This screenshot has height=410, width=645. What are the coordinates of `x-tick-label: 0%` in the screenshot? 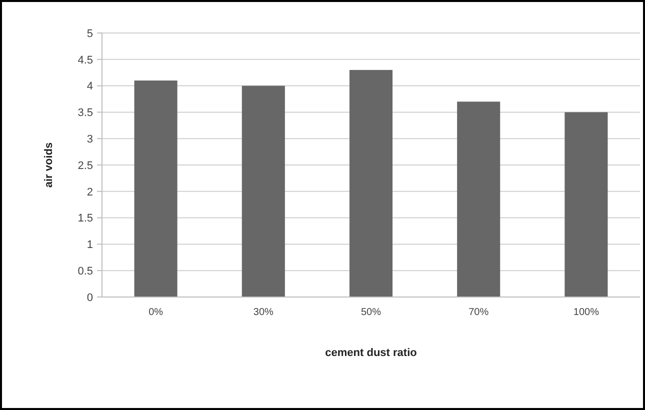 It's located at (156, 312).